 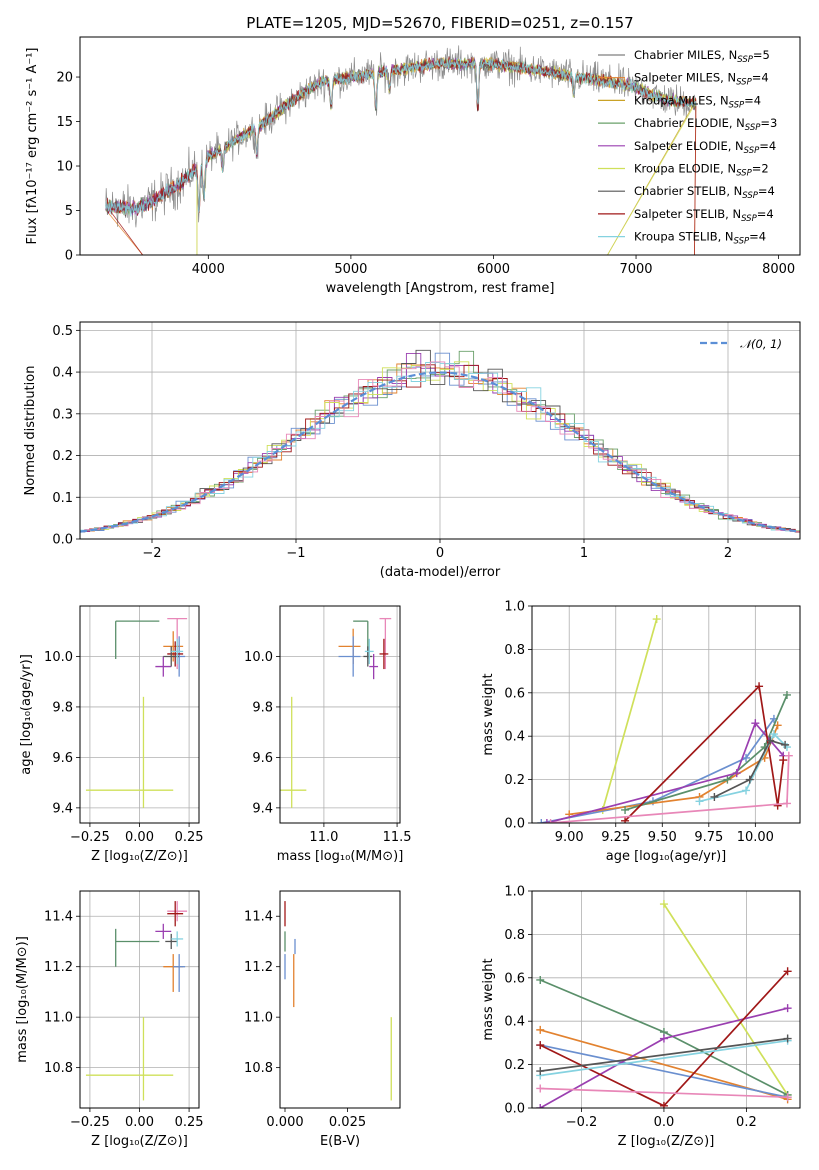 What do you see at coordinates (569, 837) in the screenshot?
I see `x-tick-label: 9.00` at bounding box center [569, 837].